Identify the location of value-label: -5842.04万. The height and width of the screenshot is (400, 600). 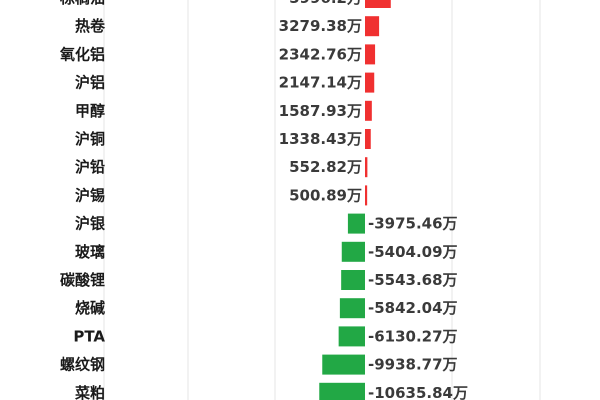
(413, 308).